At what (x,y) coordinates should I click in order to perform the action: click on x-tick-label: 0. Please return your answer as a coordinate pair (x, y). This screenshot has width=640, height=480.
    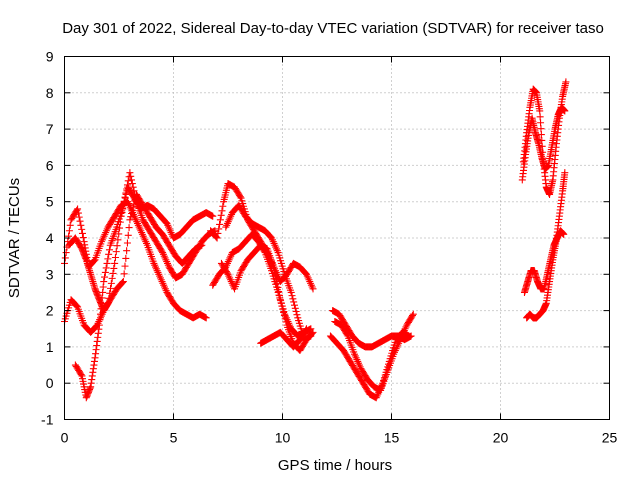
    Looking at the image, I should click on (65, 438).